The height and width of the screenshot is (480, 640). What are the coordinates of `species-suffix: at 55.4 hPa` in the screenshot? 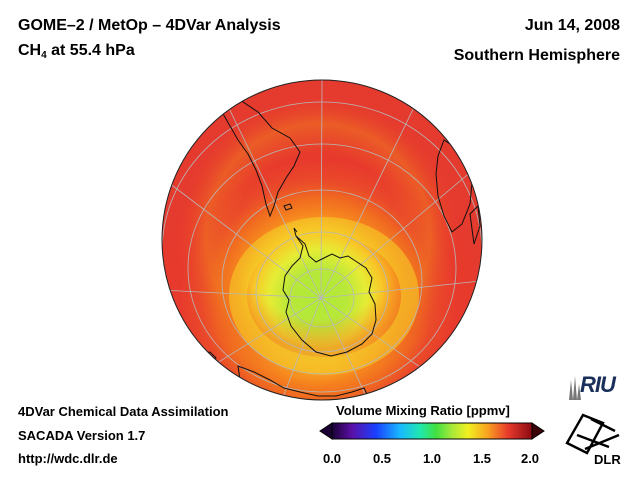 It's located at (90, 50).